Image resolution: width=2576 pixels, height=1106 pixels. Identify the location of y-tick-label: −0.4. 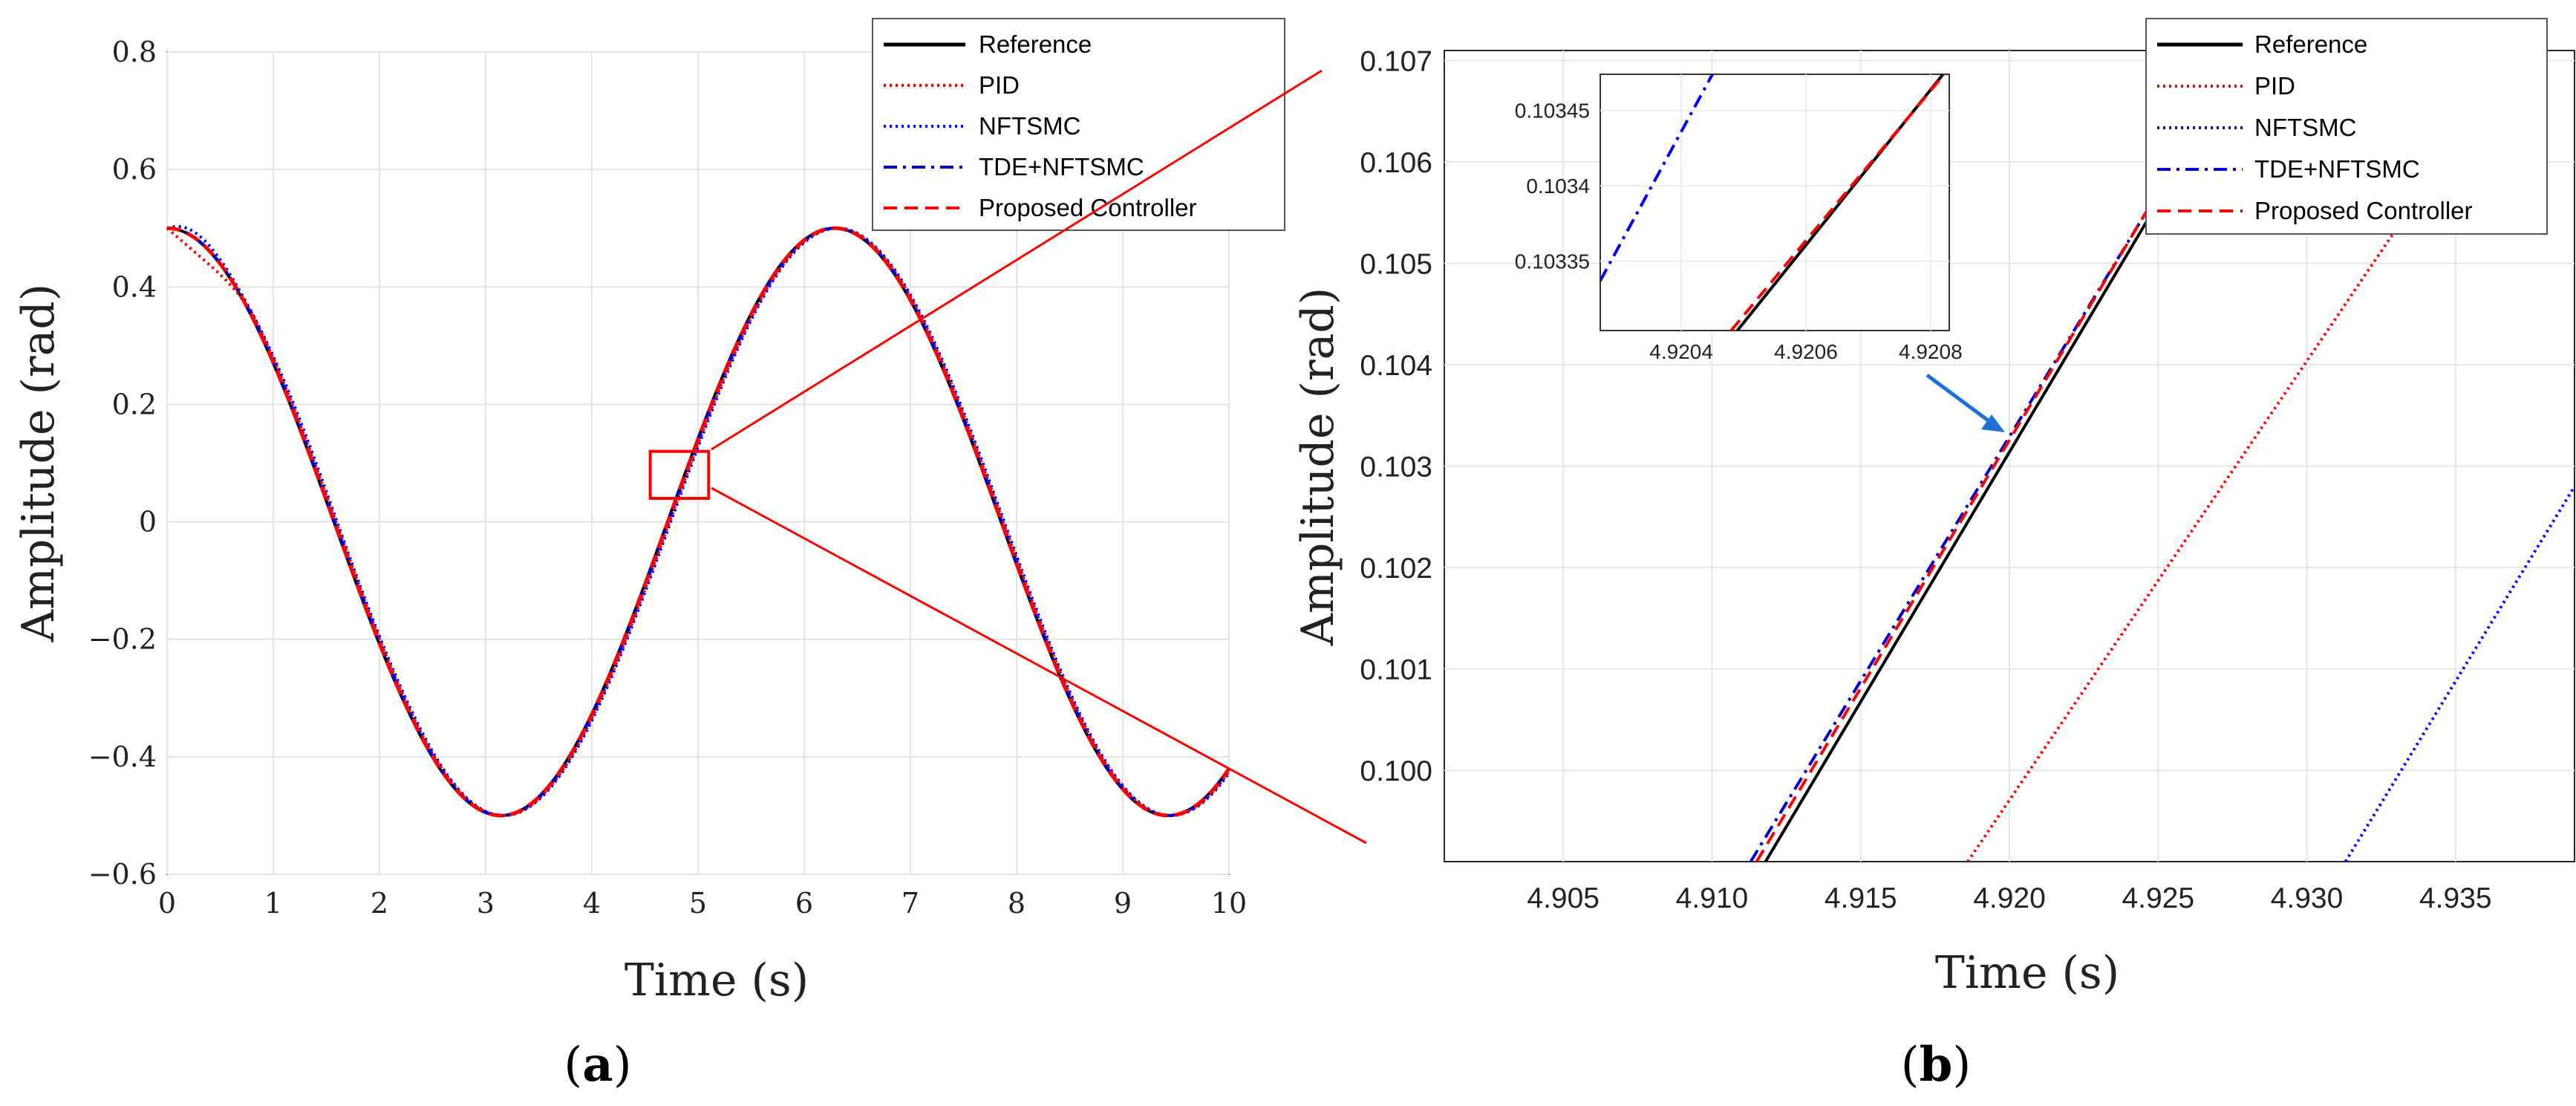
(122, 757).